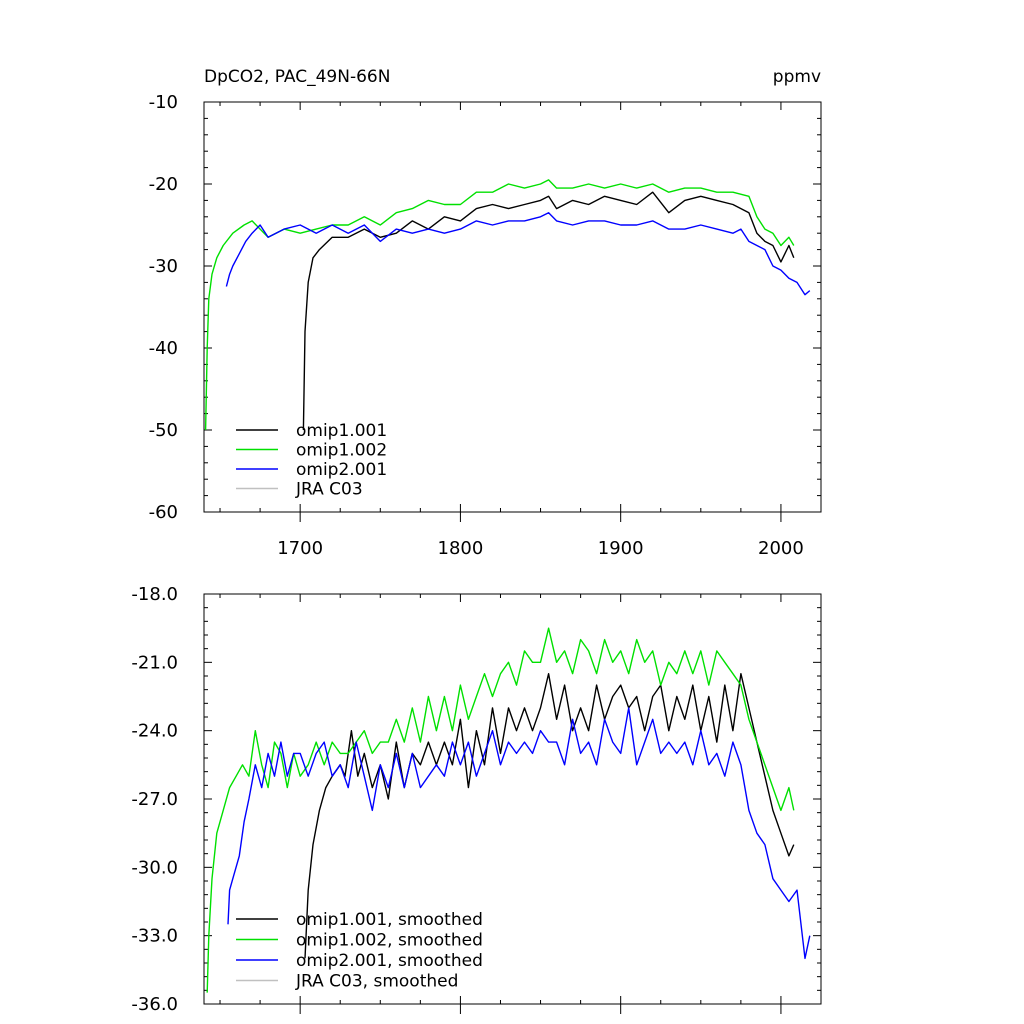  I want to click on legend-label: omip1.001, so click(341, 431).